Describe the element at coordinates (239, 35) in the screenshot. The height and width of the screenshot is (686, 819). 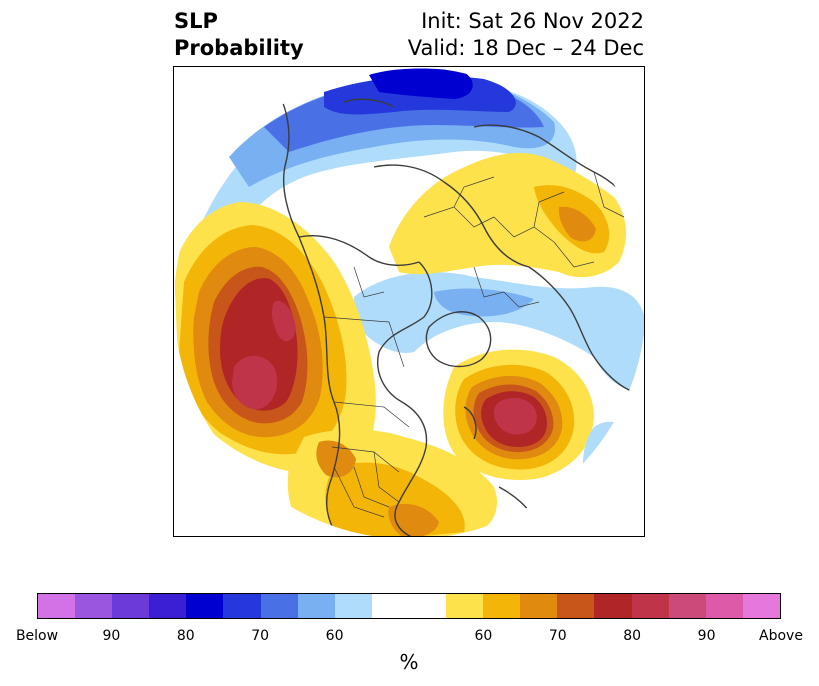
I see `map-title: SLP Probability` at that location.